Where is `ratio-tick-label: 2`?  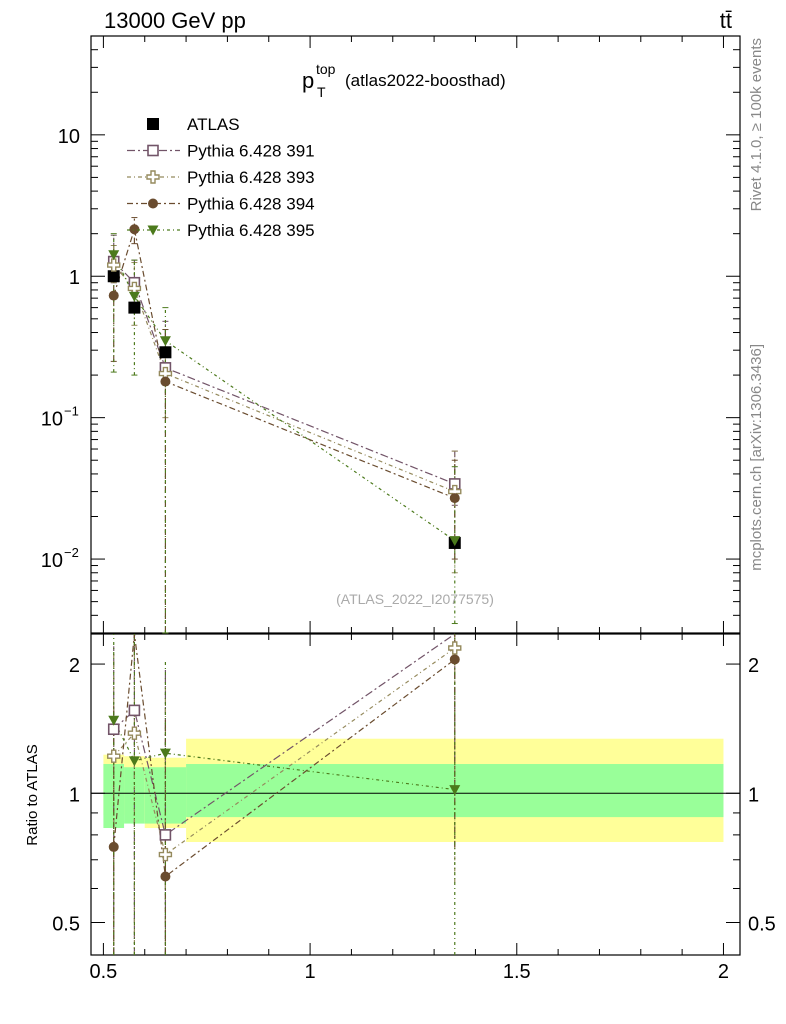 ratio-tick-label: 2 is located at coordinates (74, 666).